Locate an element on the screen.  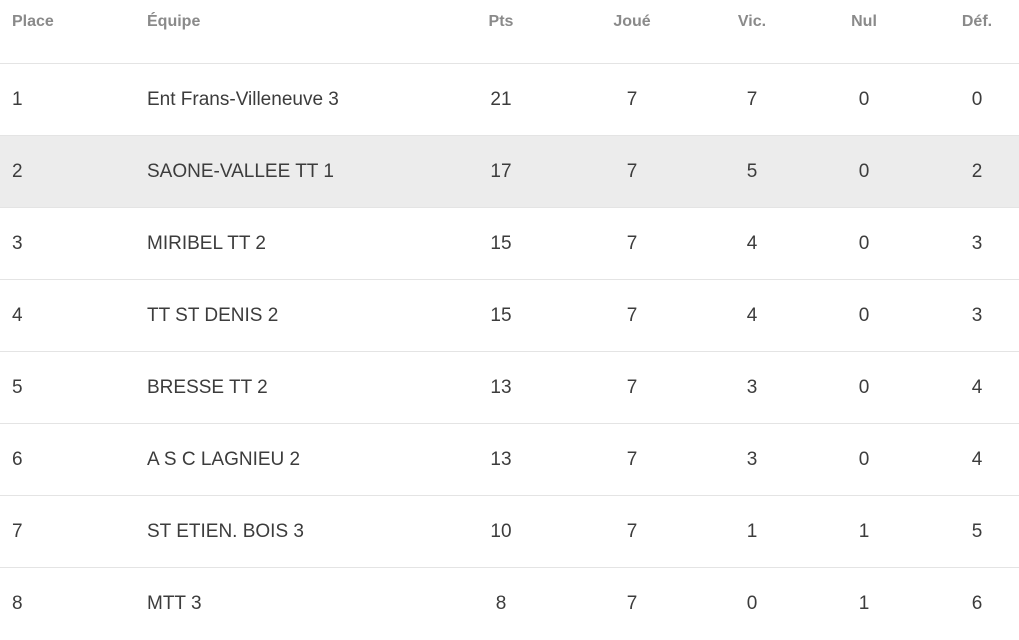
row-wins: 1 is located at coordinates (752, 531).